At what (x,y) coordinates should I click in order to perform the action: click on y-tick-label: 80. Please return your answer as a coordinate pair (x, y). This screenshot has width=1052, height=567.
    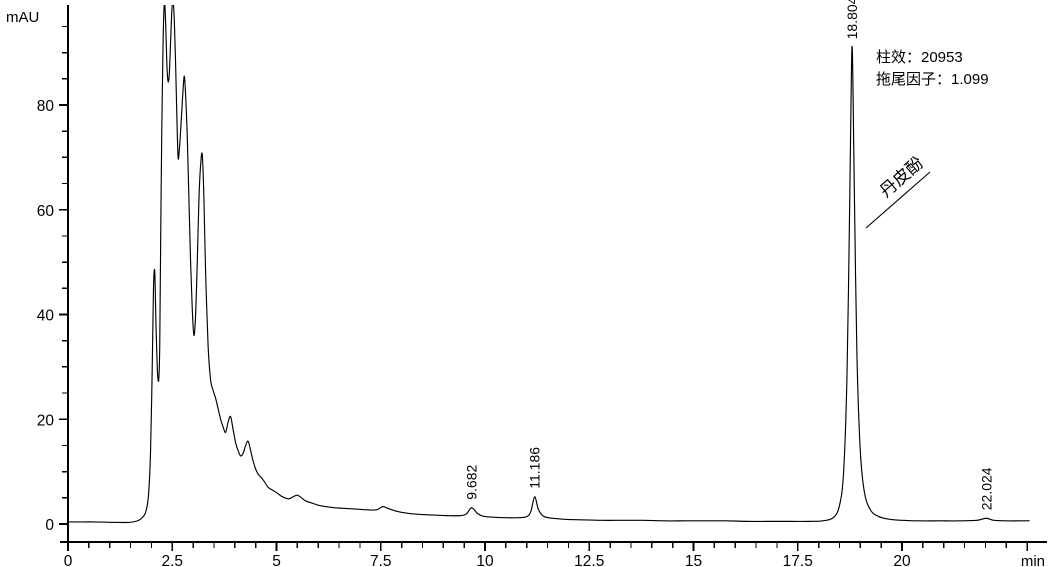
    Looking at the image, I should click on (46, 106).